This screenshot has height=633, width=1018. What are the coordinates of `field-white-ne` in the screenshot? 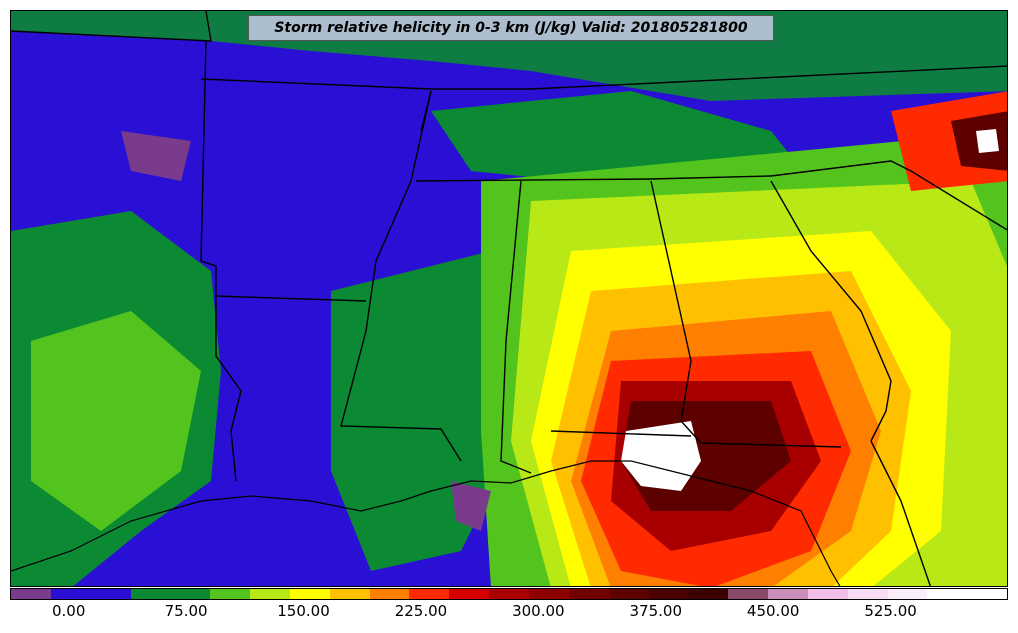 It's located at (987, 141).